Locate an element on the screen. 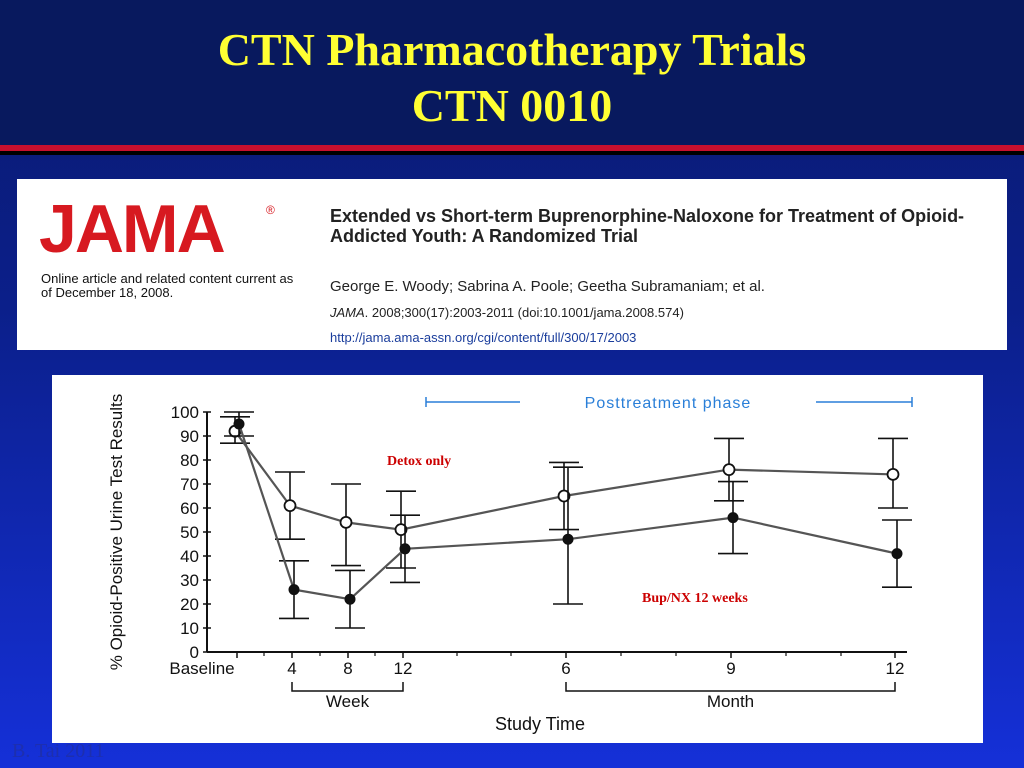 Image resolution: width=1024 pixels, height=768 pixels. y-tick-label: 10 is located at coordinates (189, 628).